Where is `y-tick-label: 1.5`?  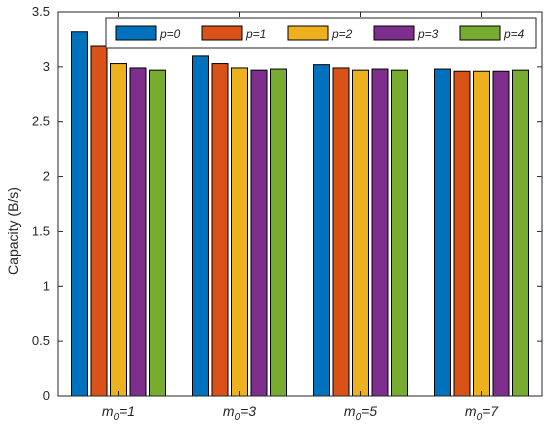
y-tick-label: 1.5 is located at coordinates (41, 230).